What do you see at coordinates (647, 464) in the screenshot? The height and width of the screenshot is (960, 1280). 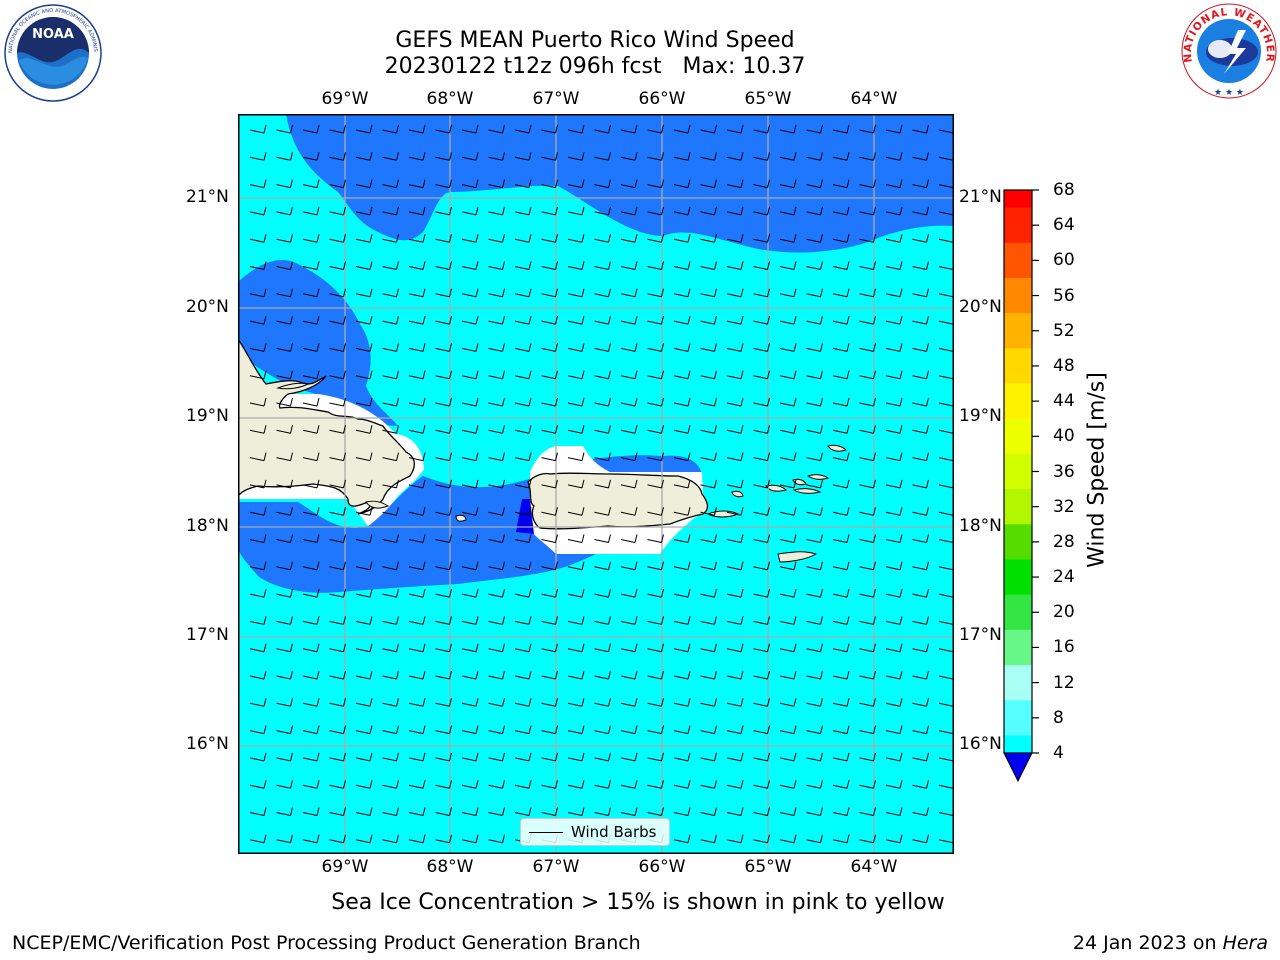 I see `wind-region-4-8-pr-north` at bounding box center [647, 464].